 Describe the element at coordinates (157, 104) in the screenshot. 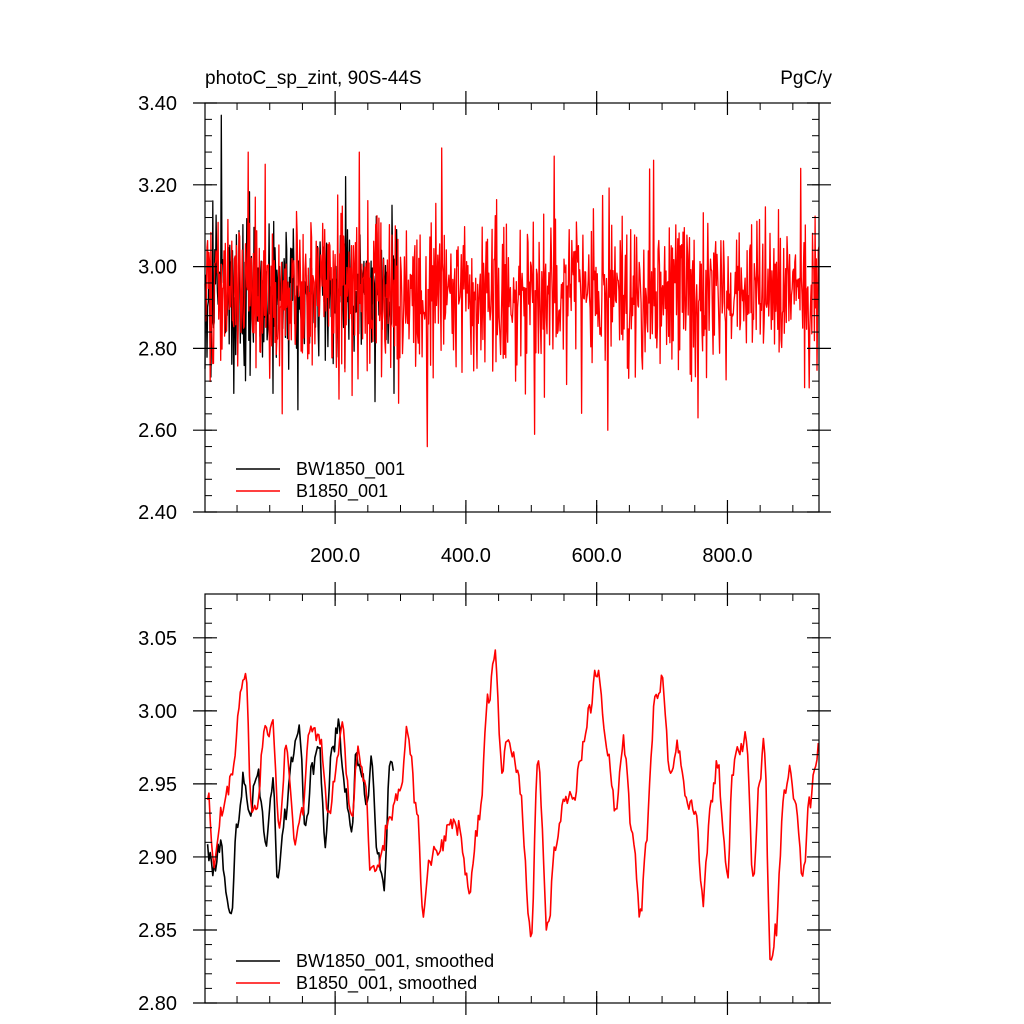

I see `top-y-tick-label: 3.40` at that location.